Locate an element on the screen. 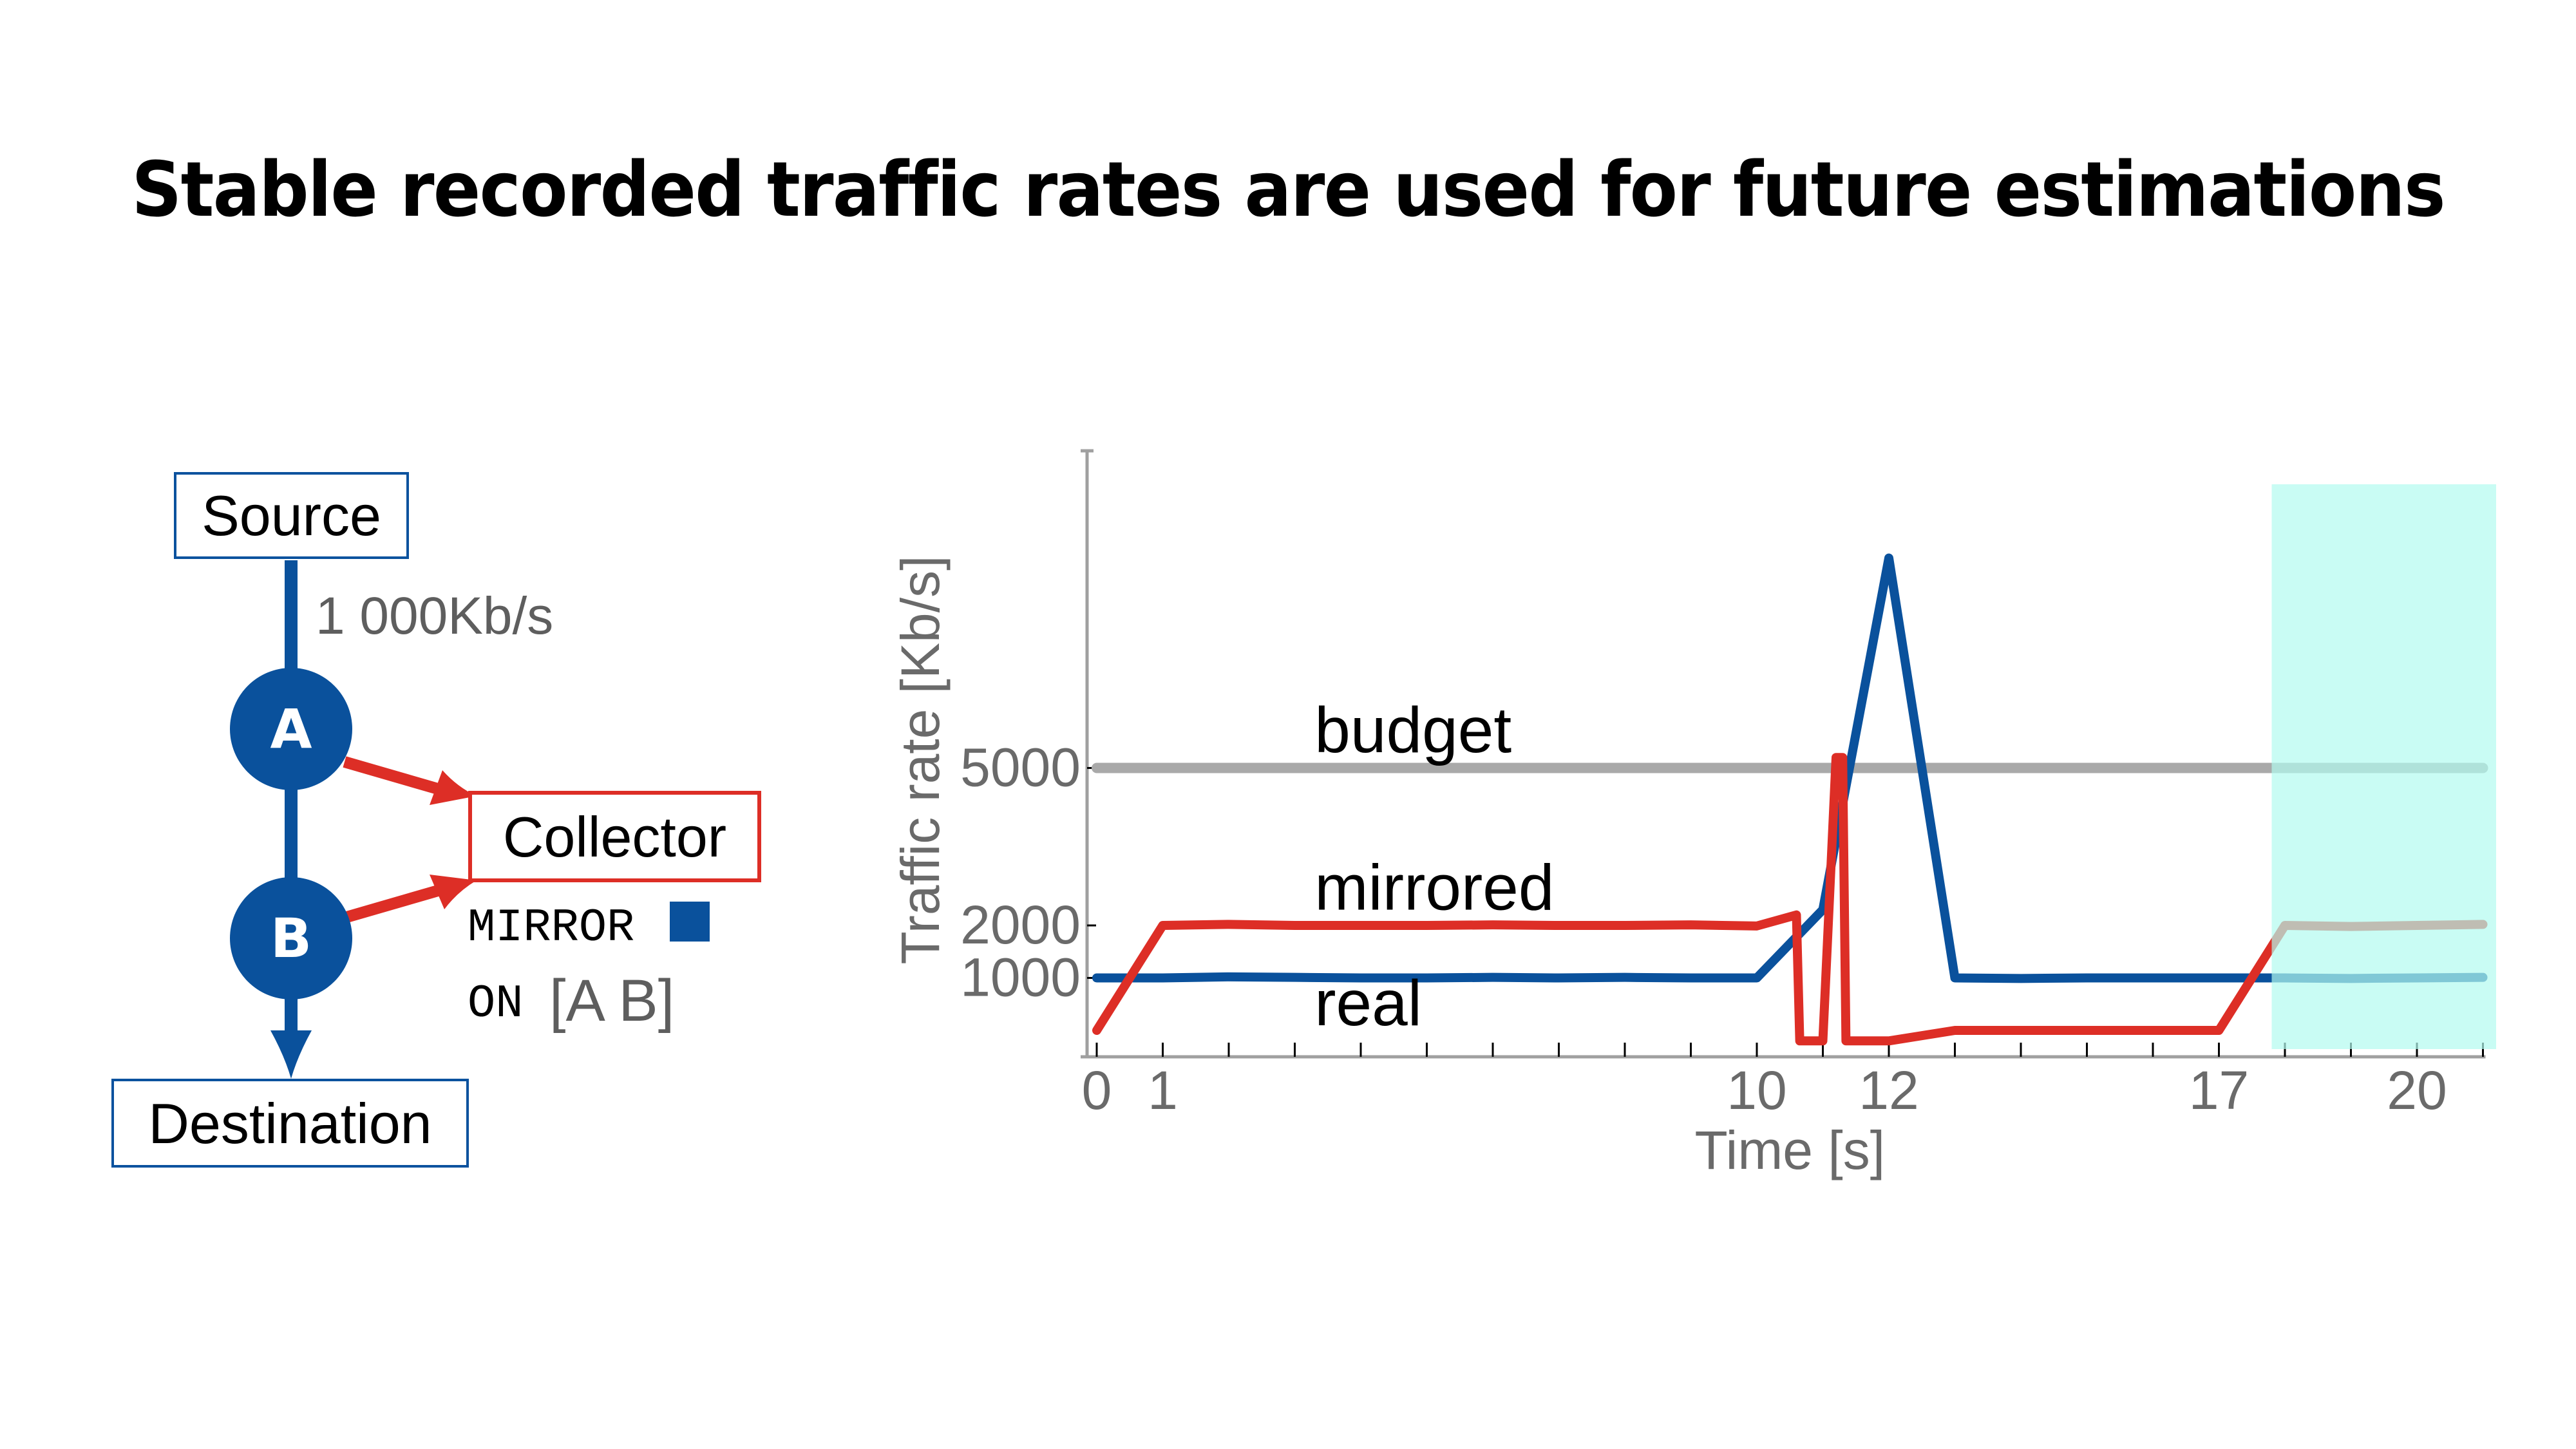 The image size is (2576, 1449). series-annotation-mirrored: mirrored is located at coordinates (1434, 888).